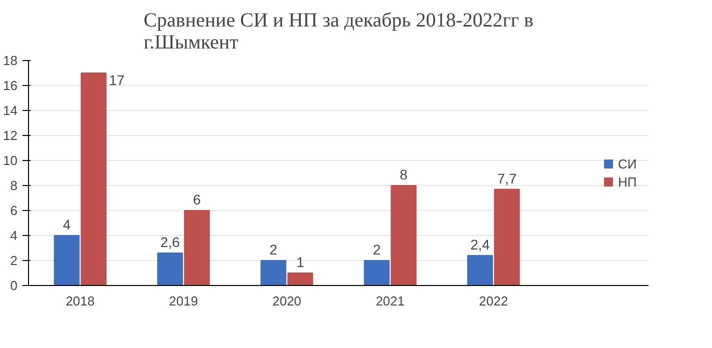 The image size is (712, 348). Describe the element at coordinates (300, 262) in the screenshot. I see `data-label: 1` at that location.